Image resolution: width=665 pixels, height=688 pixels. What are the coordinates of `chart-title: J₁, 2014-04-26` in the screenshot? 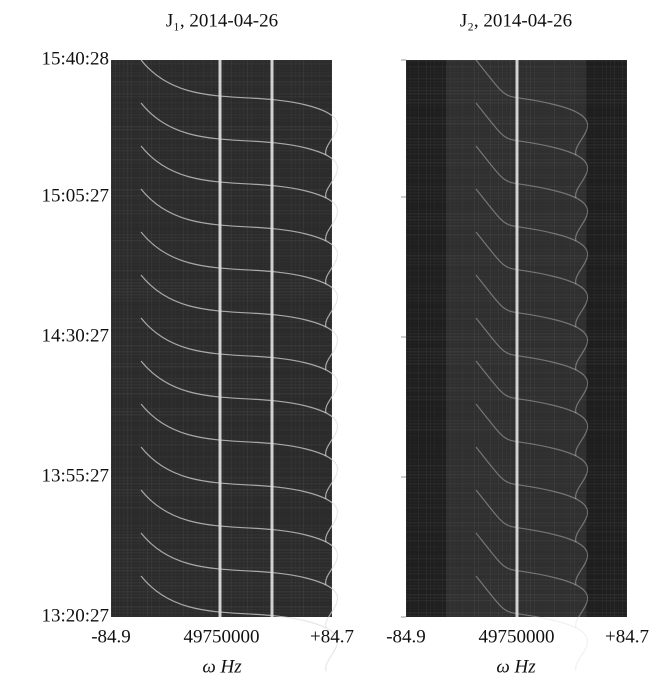 It's located at (222, 20).